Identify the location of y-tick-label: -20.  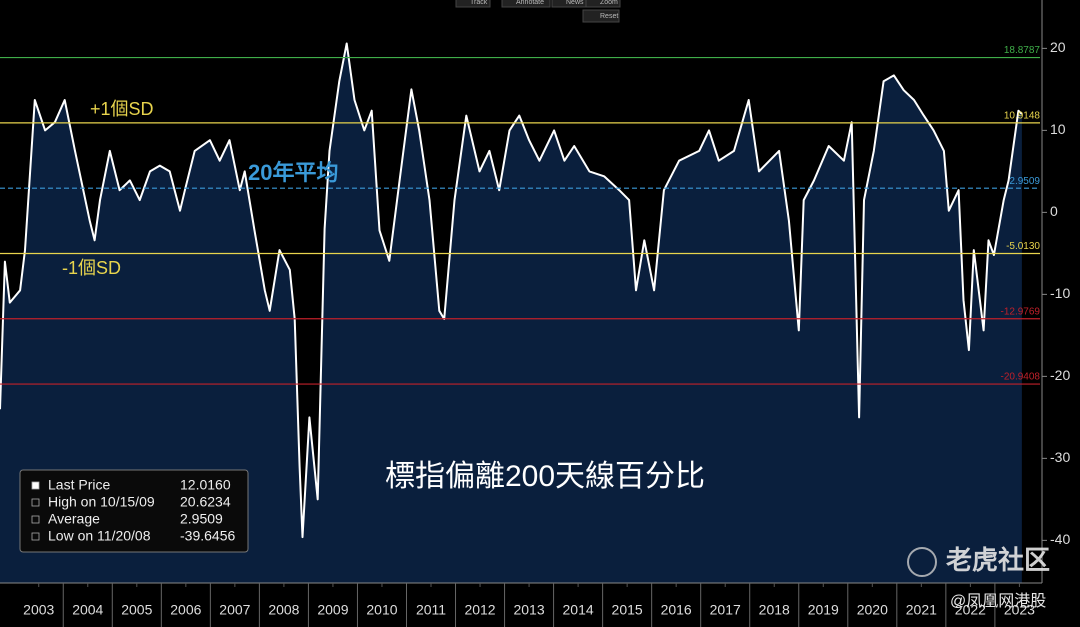
(1060, 375).